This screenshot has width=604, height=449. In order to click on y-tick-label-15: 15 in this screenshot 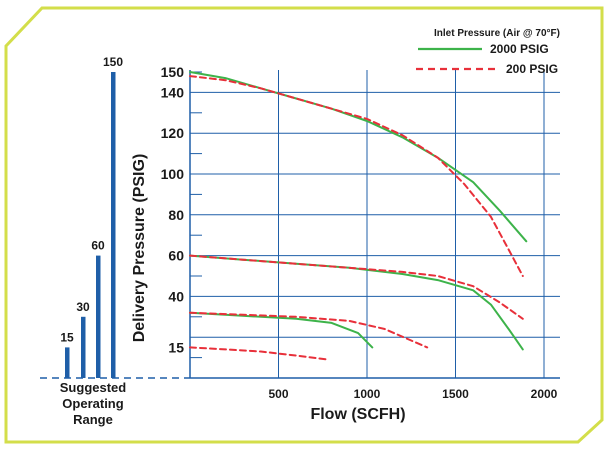, I will do `click(176, 347)`.